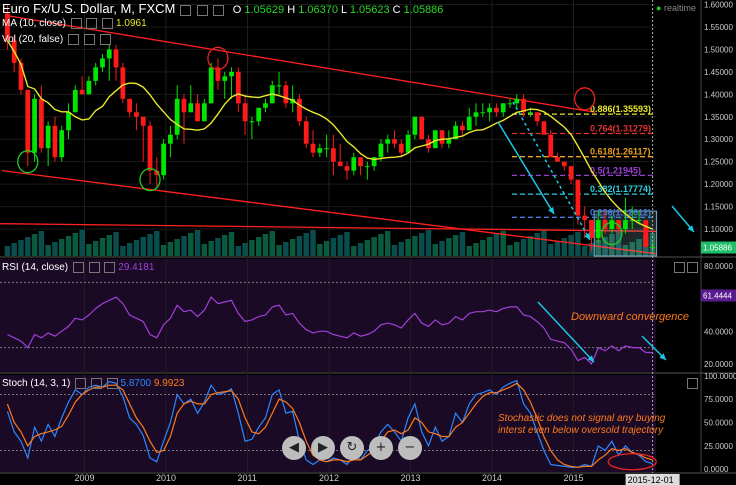 The width and height of the screenshot is (736, 485). I want to click on fib-level-label: 0.886(1.35593), so click(620, 109).